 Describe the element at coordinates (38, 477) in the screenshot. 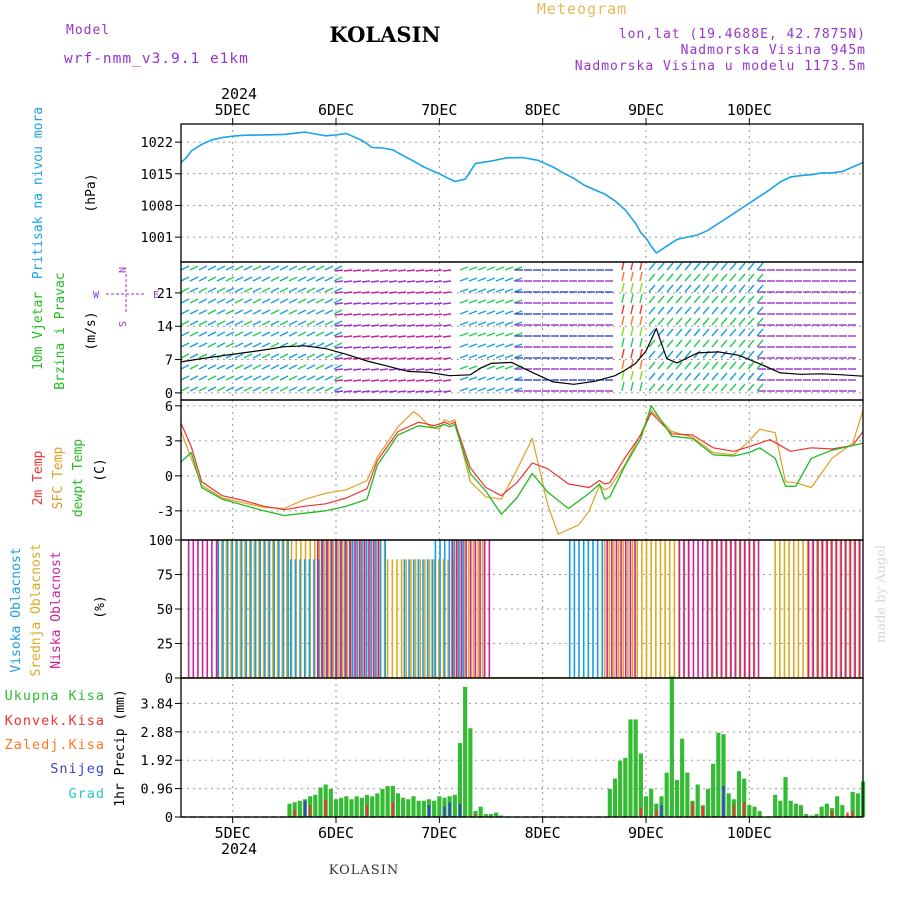

I see `temp2m-axis-title: 2m Temp` at that location.